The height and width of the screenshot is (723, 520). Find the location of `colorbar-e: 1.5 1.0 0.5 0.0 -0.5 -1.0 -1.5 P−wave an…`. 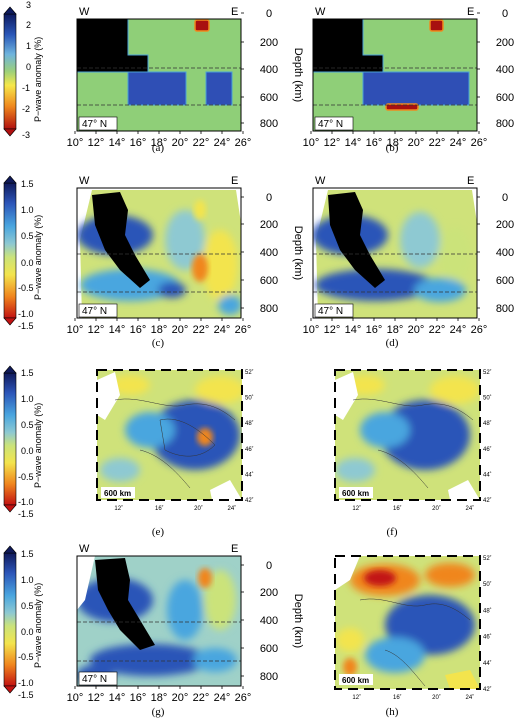

colorbar-e: 1.5 1.0 0.5 0.0 -0.5 -1.0 -1.5 P−wave an… is located at coordinates (23, 442).